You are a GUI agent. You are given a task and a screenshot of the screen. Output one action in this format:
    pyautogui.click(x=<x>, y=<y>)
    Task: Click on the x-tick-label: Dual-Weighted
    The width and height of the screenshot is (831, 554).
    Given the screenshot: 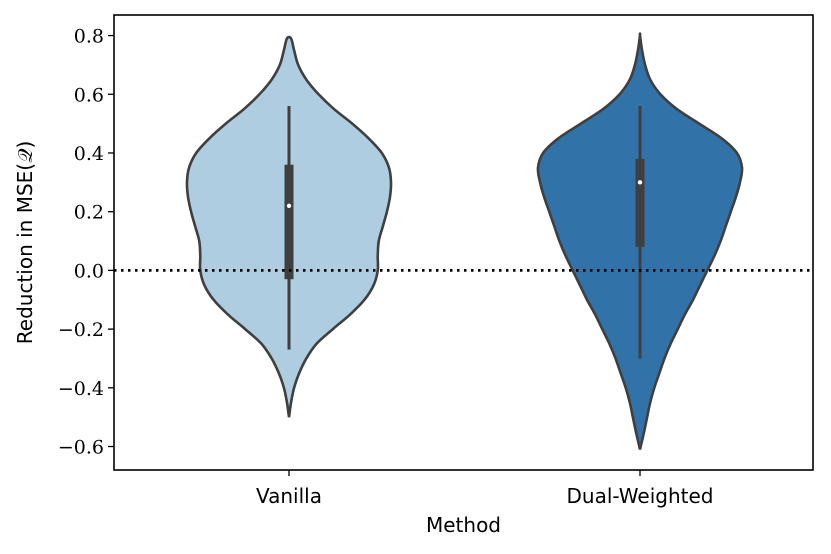 What is the action you would take?
    pyautogui.click(x=640, y=496)
    